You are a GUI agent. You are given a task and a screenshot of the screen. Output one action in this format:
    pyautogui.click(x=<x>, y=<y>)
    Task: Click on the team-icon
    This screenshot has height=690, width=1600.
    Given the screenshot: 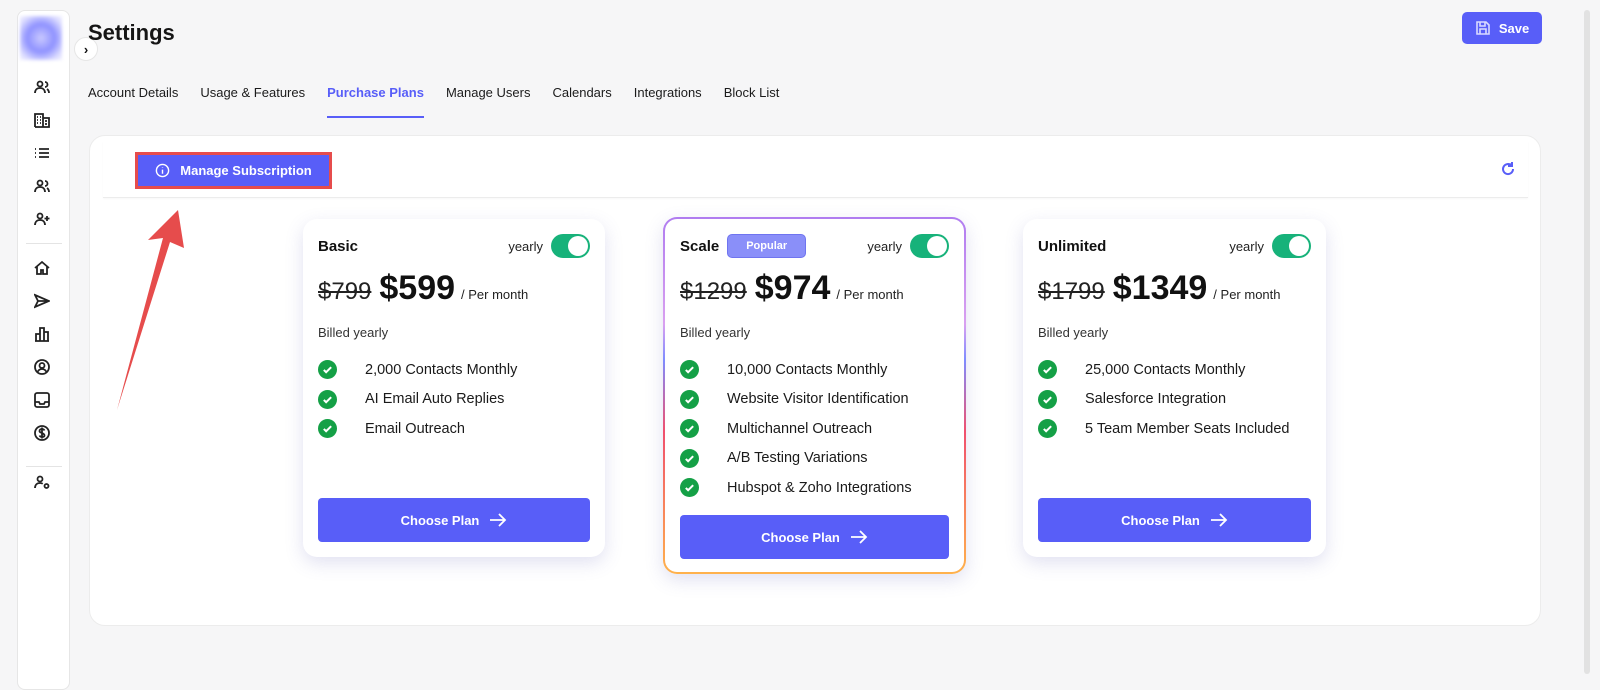 What is the action you would take?
    pyautogui.click(x=42, y=186)
    